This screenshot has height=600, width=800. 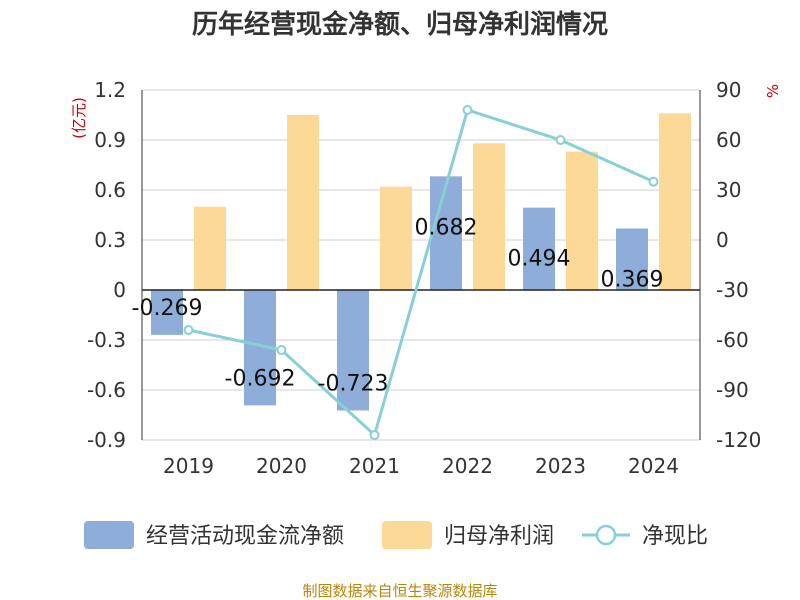 I want to click on data-label: 0.682, so click(x=446, y=227).